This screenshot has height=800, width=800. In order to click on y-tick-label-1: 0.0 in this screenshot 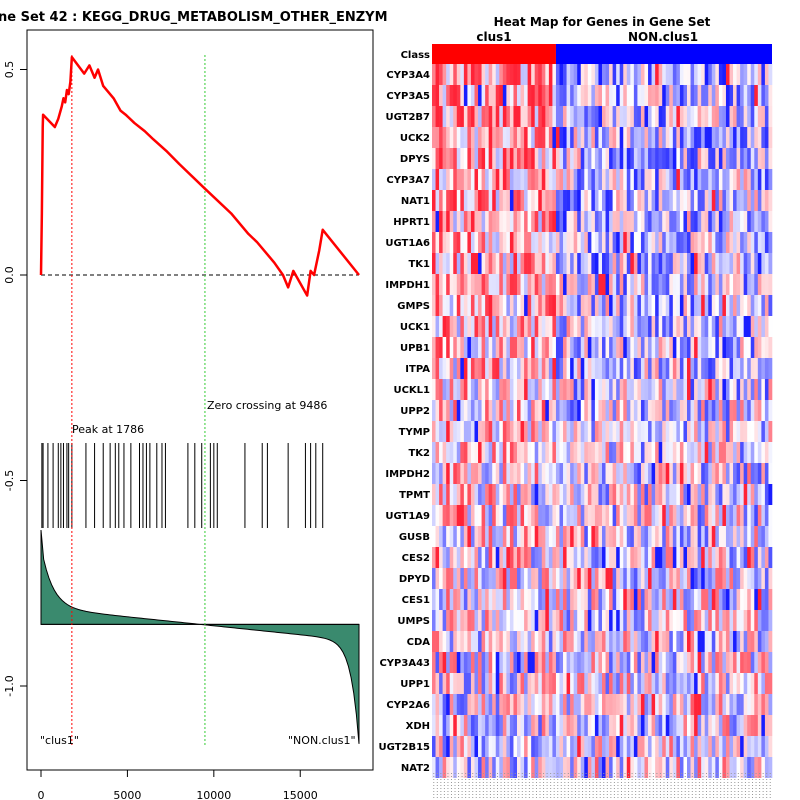, I will do `click(9, 275)`.